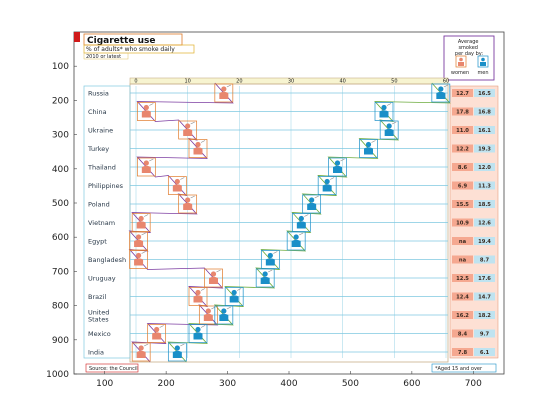 The width and height of the screenshot is (560, 420). What do you see at coordinates (463, 353) in the screenshot?
I see `women-value: 7.8` at bounding box center [463, 353].